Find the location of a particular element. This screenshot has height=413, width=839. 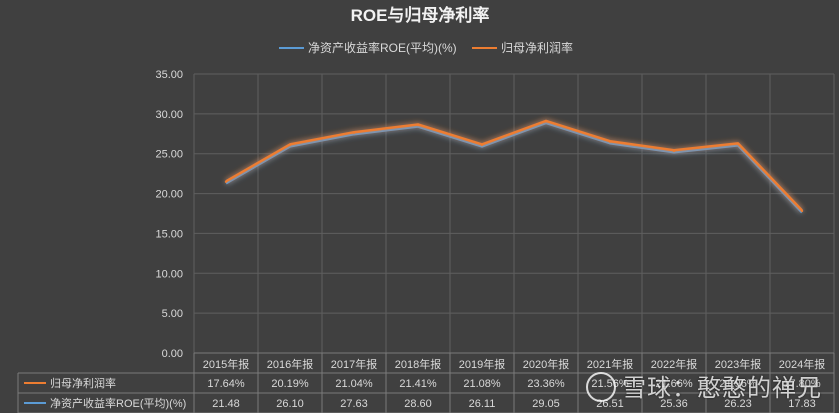

x-category-label: 2021年报 is located at coordinates (610, 364).